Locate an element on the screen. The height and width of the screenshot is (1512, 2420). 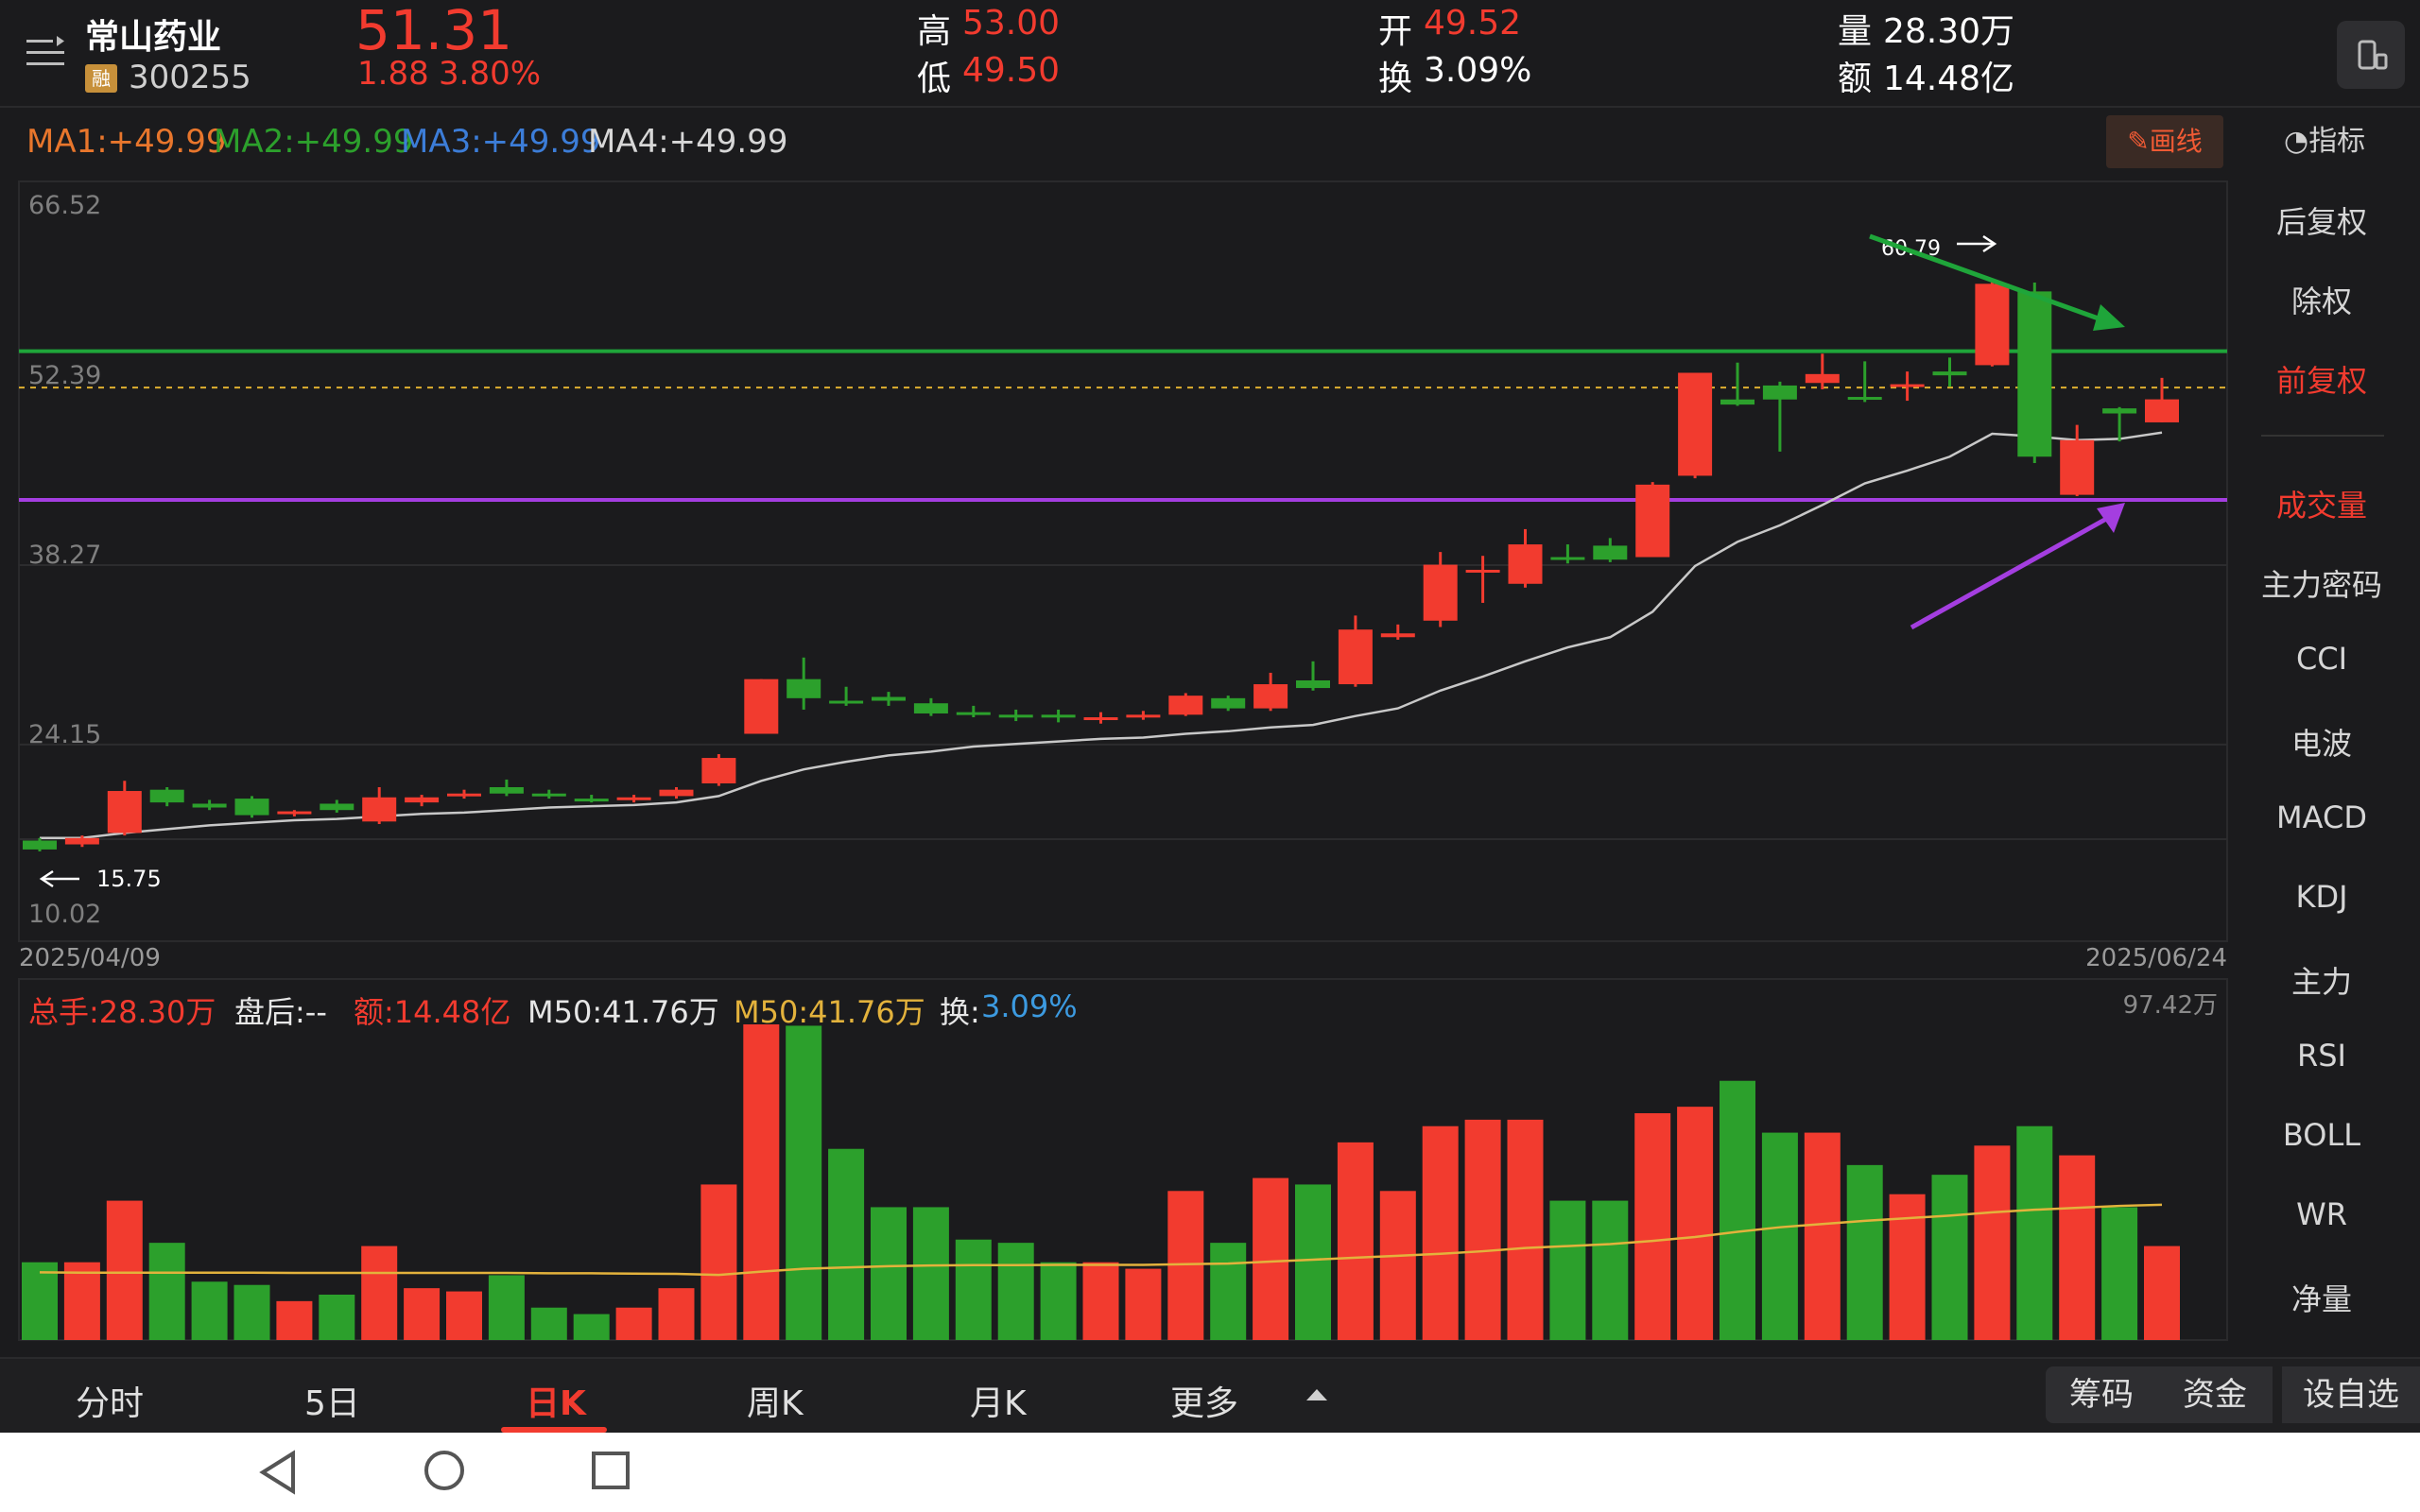
y-axis-labels: 66.52 52.39 38.27 24.15 10.02 is located at coordinates (64, 560).